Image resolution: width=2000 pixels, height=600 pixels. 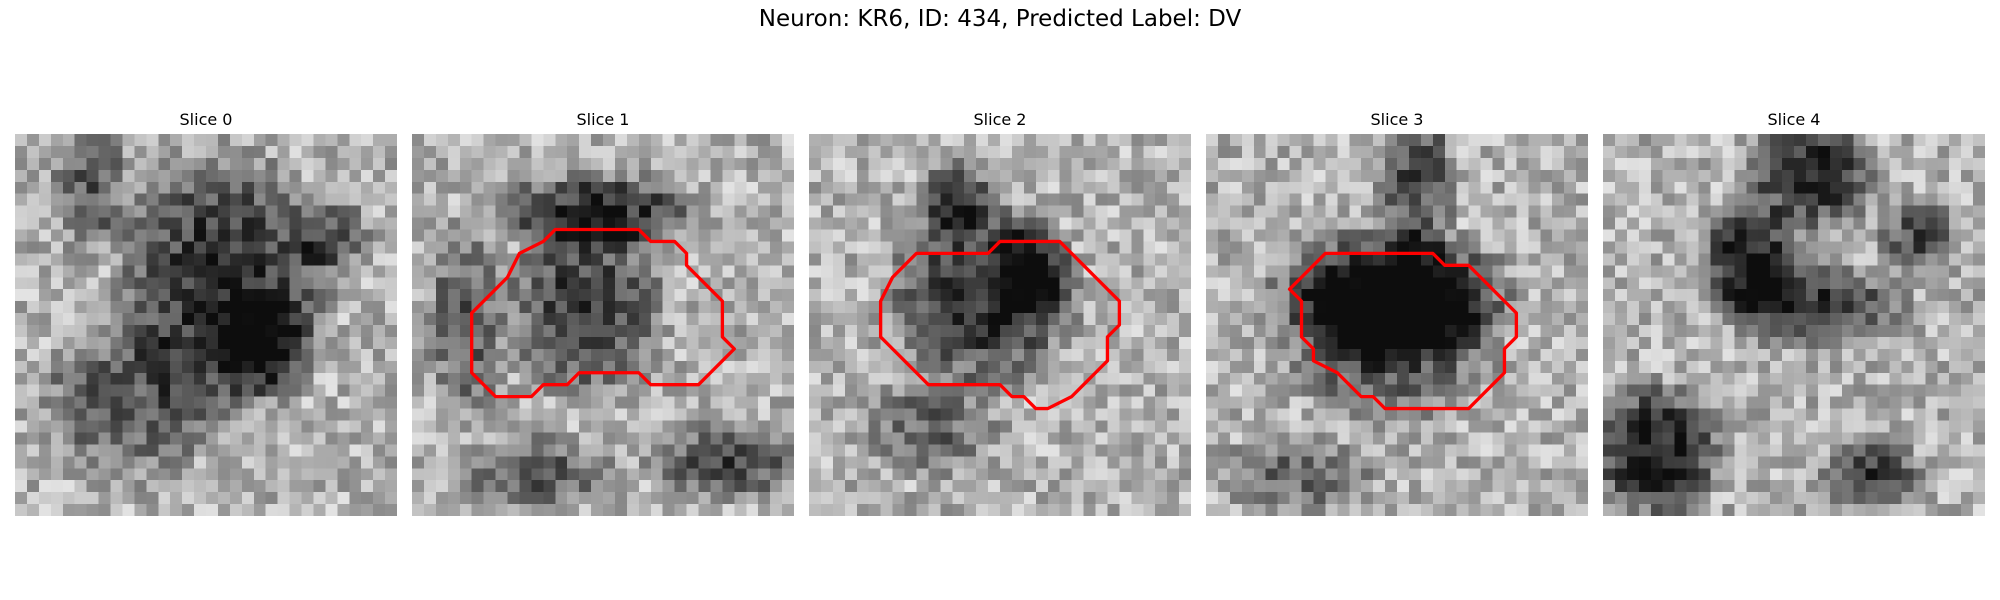 I want to click on slice-panel-1: Slice 1, so click(x=603, y=313).